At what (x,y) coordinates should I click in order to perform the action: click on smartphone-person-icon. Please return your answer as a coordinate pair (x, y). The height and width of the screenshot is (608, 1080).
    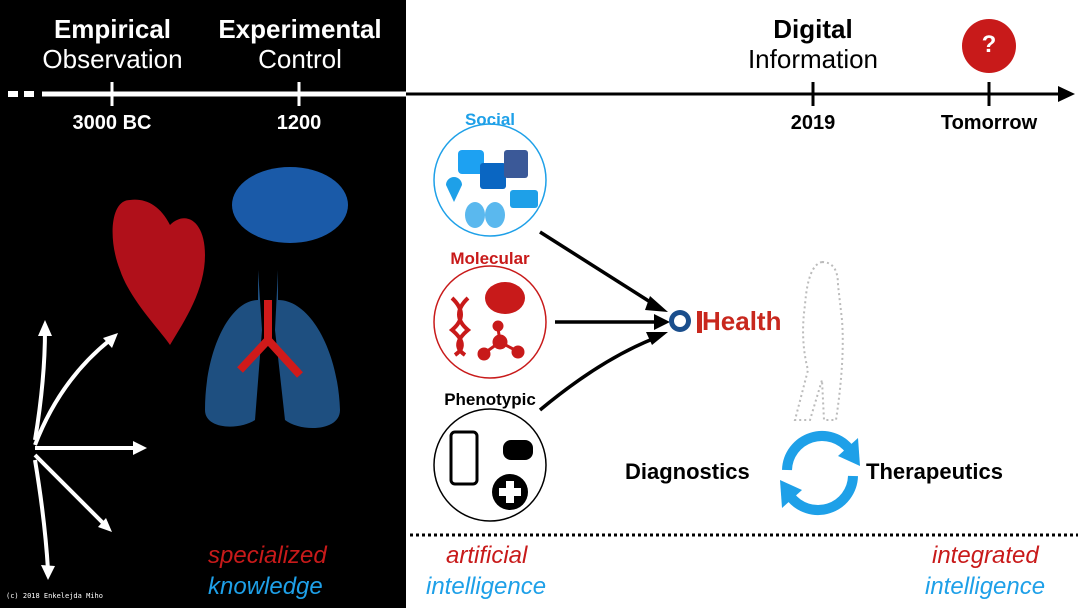
    Looking at the image, I should click on (464, 458).